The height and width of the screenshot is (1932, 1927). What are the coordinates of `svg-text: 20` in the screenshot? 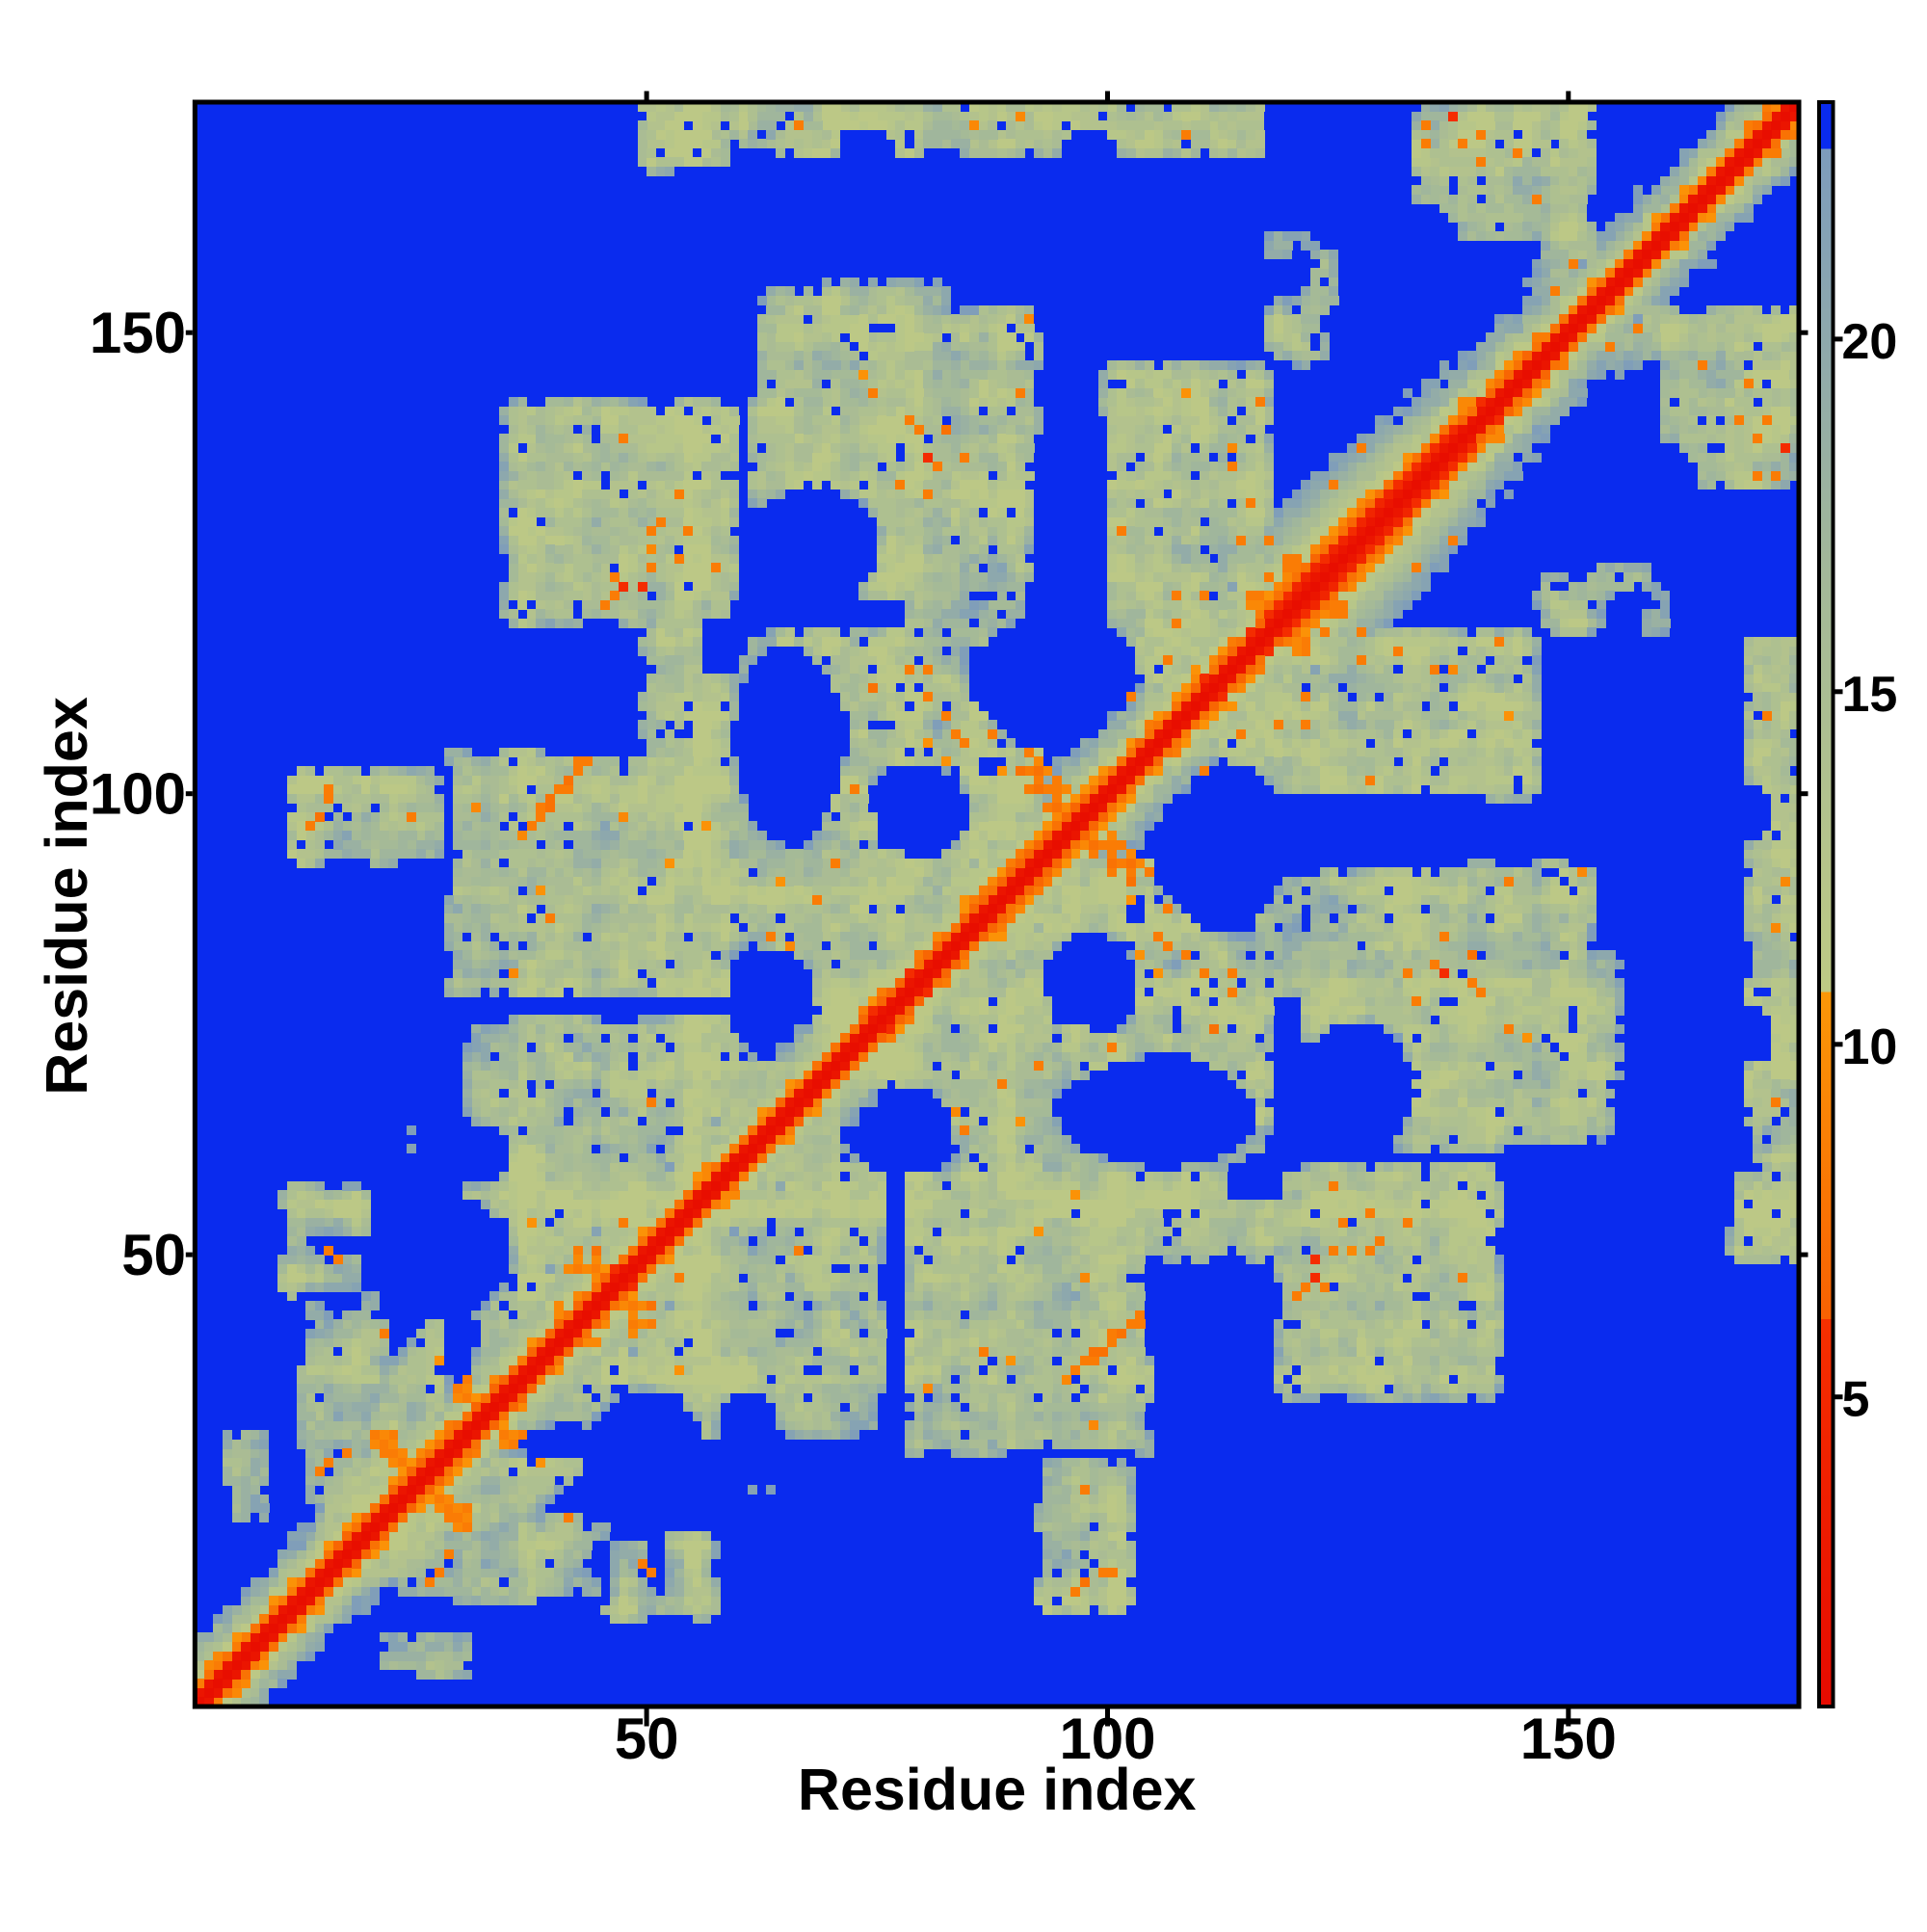 It's located at (1870, 342).